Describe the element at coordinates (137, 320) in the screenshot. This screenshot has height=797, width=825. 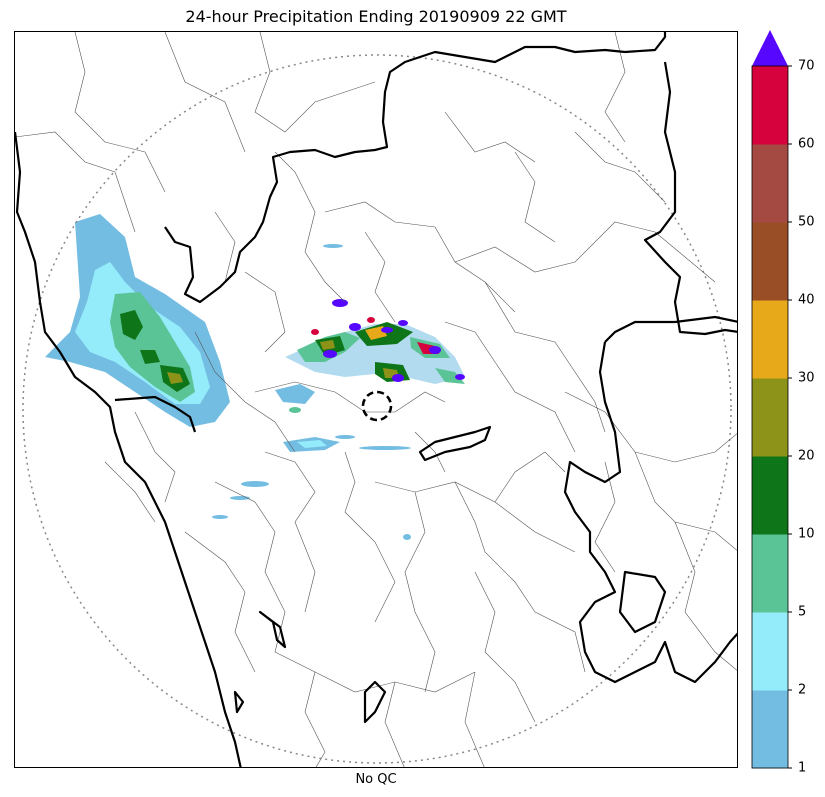
I see `precip-field-west` at that location.